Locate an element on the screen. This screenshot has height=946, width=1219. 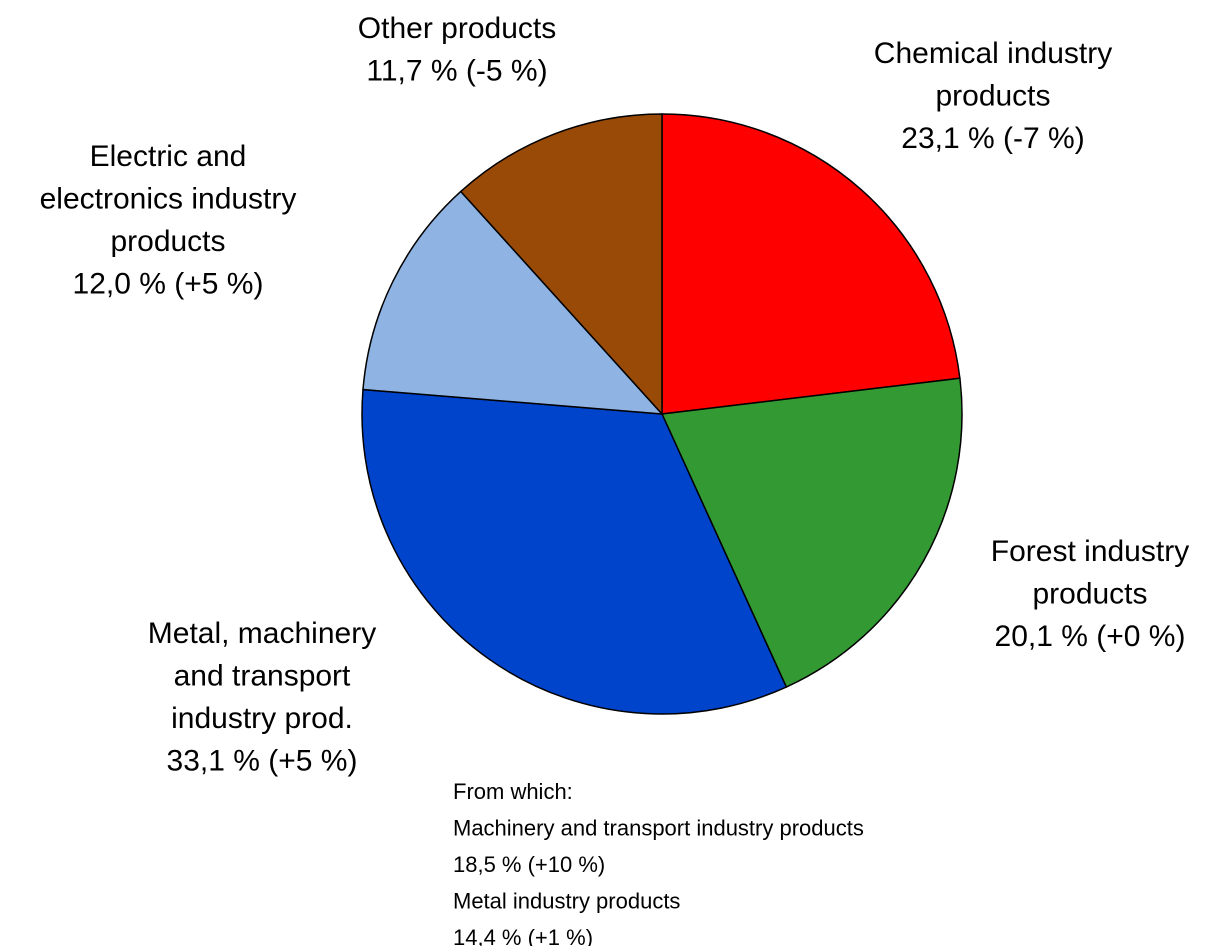
slice-label: and transport is located at coordinates (262, 675).